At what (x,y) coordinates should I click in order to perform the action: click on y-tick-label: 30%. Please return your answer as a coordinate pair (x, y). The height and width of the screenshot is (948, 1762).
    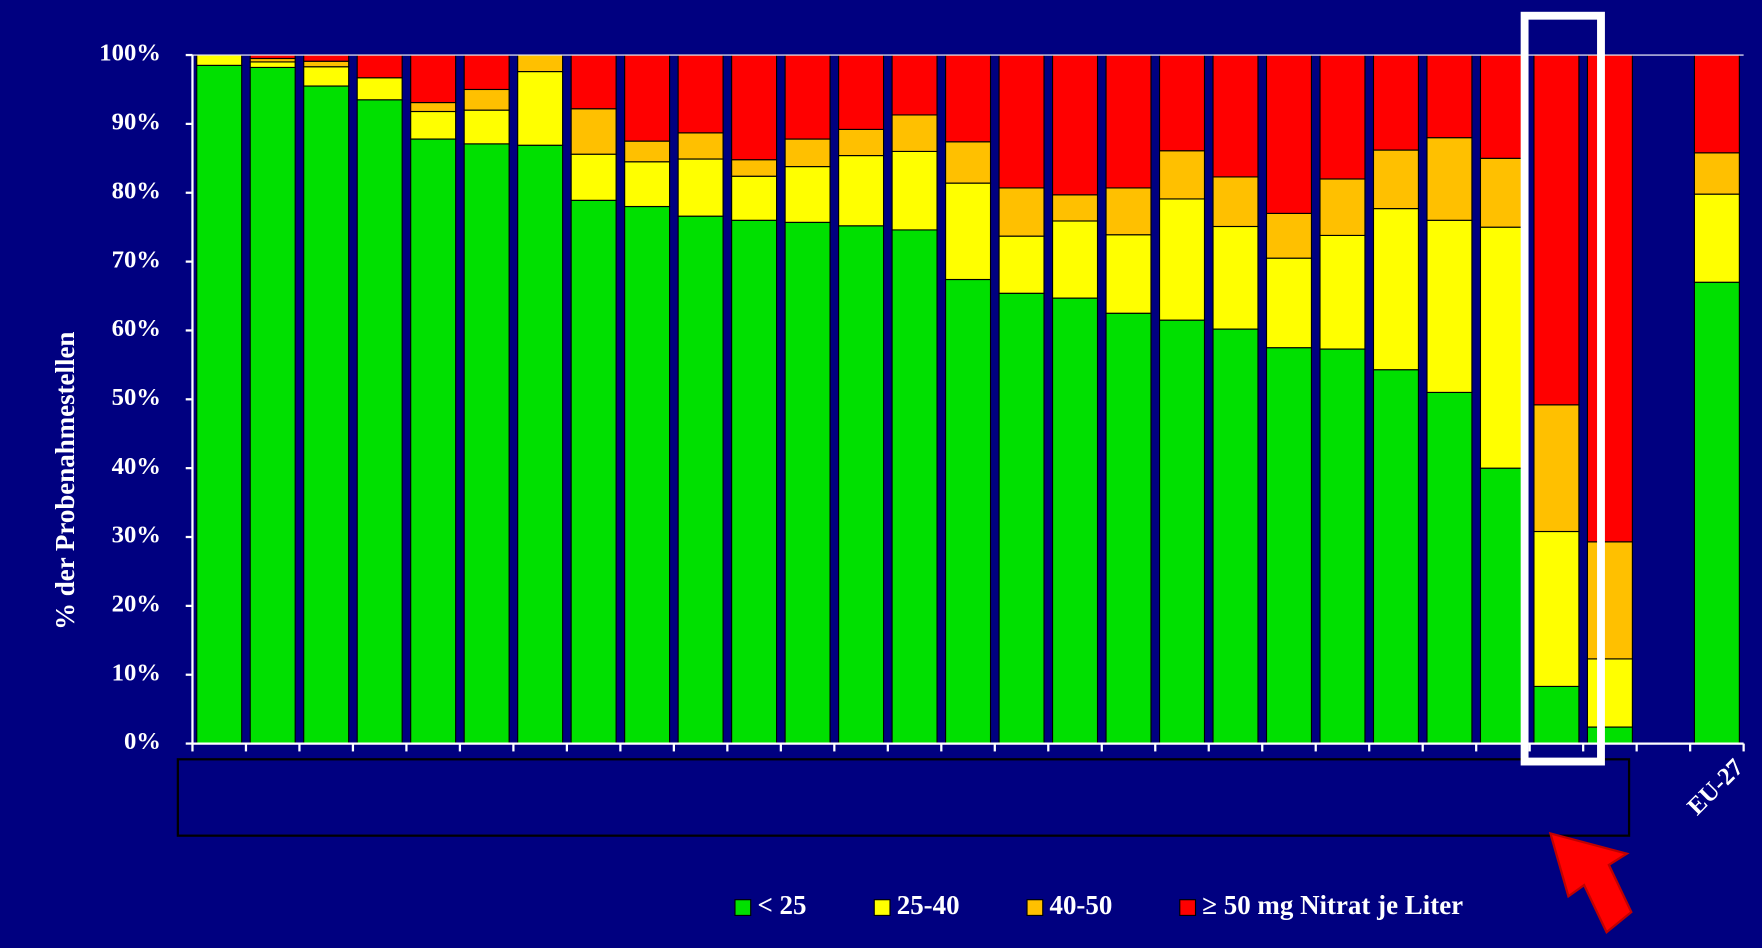
    Looking at the image, I should click on (136, 535).